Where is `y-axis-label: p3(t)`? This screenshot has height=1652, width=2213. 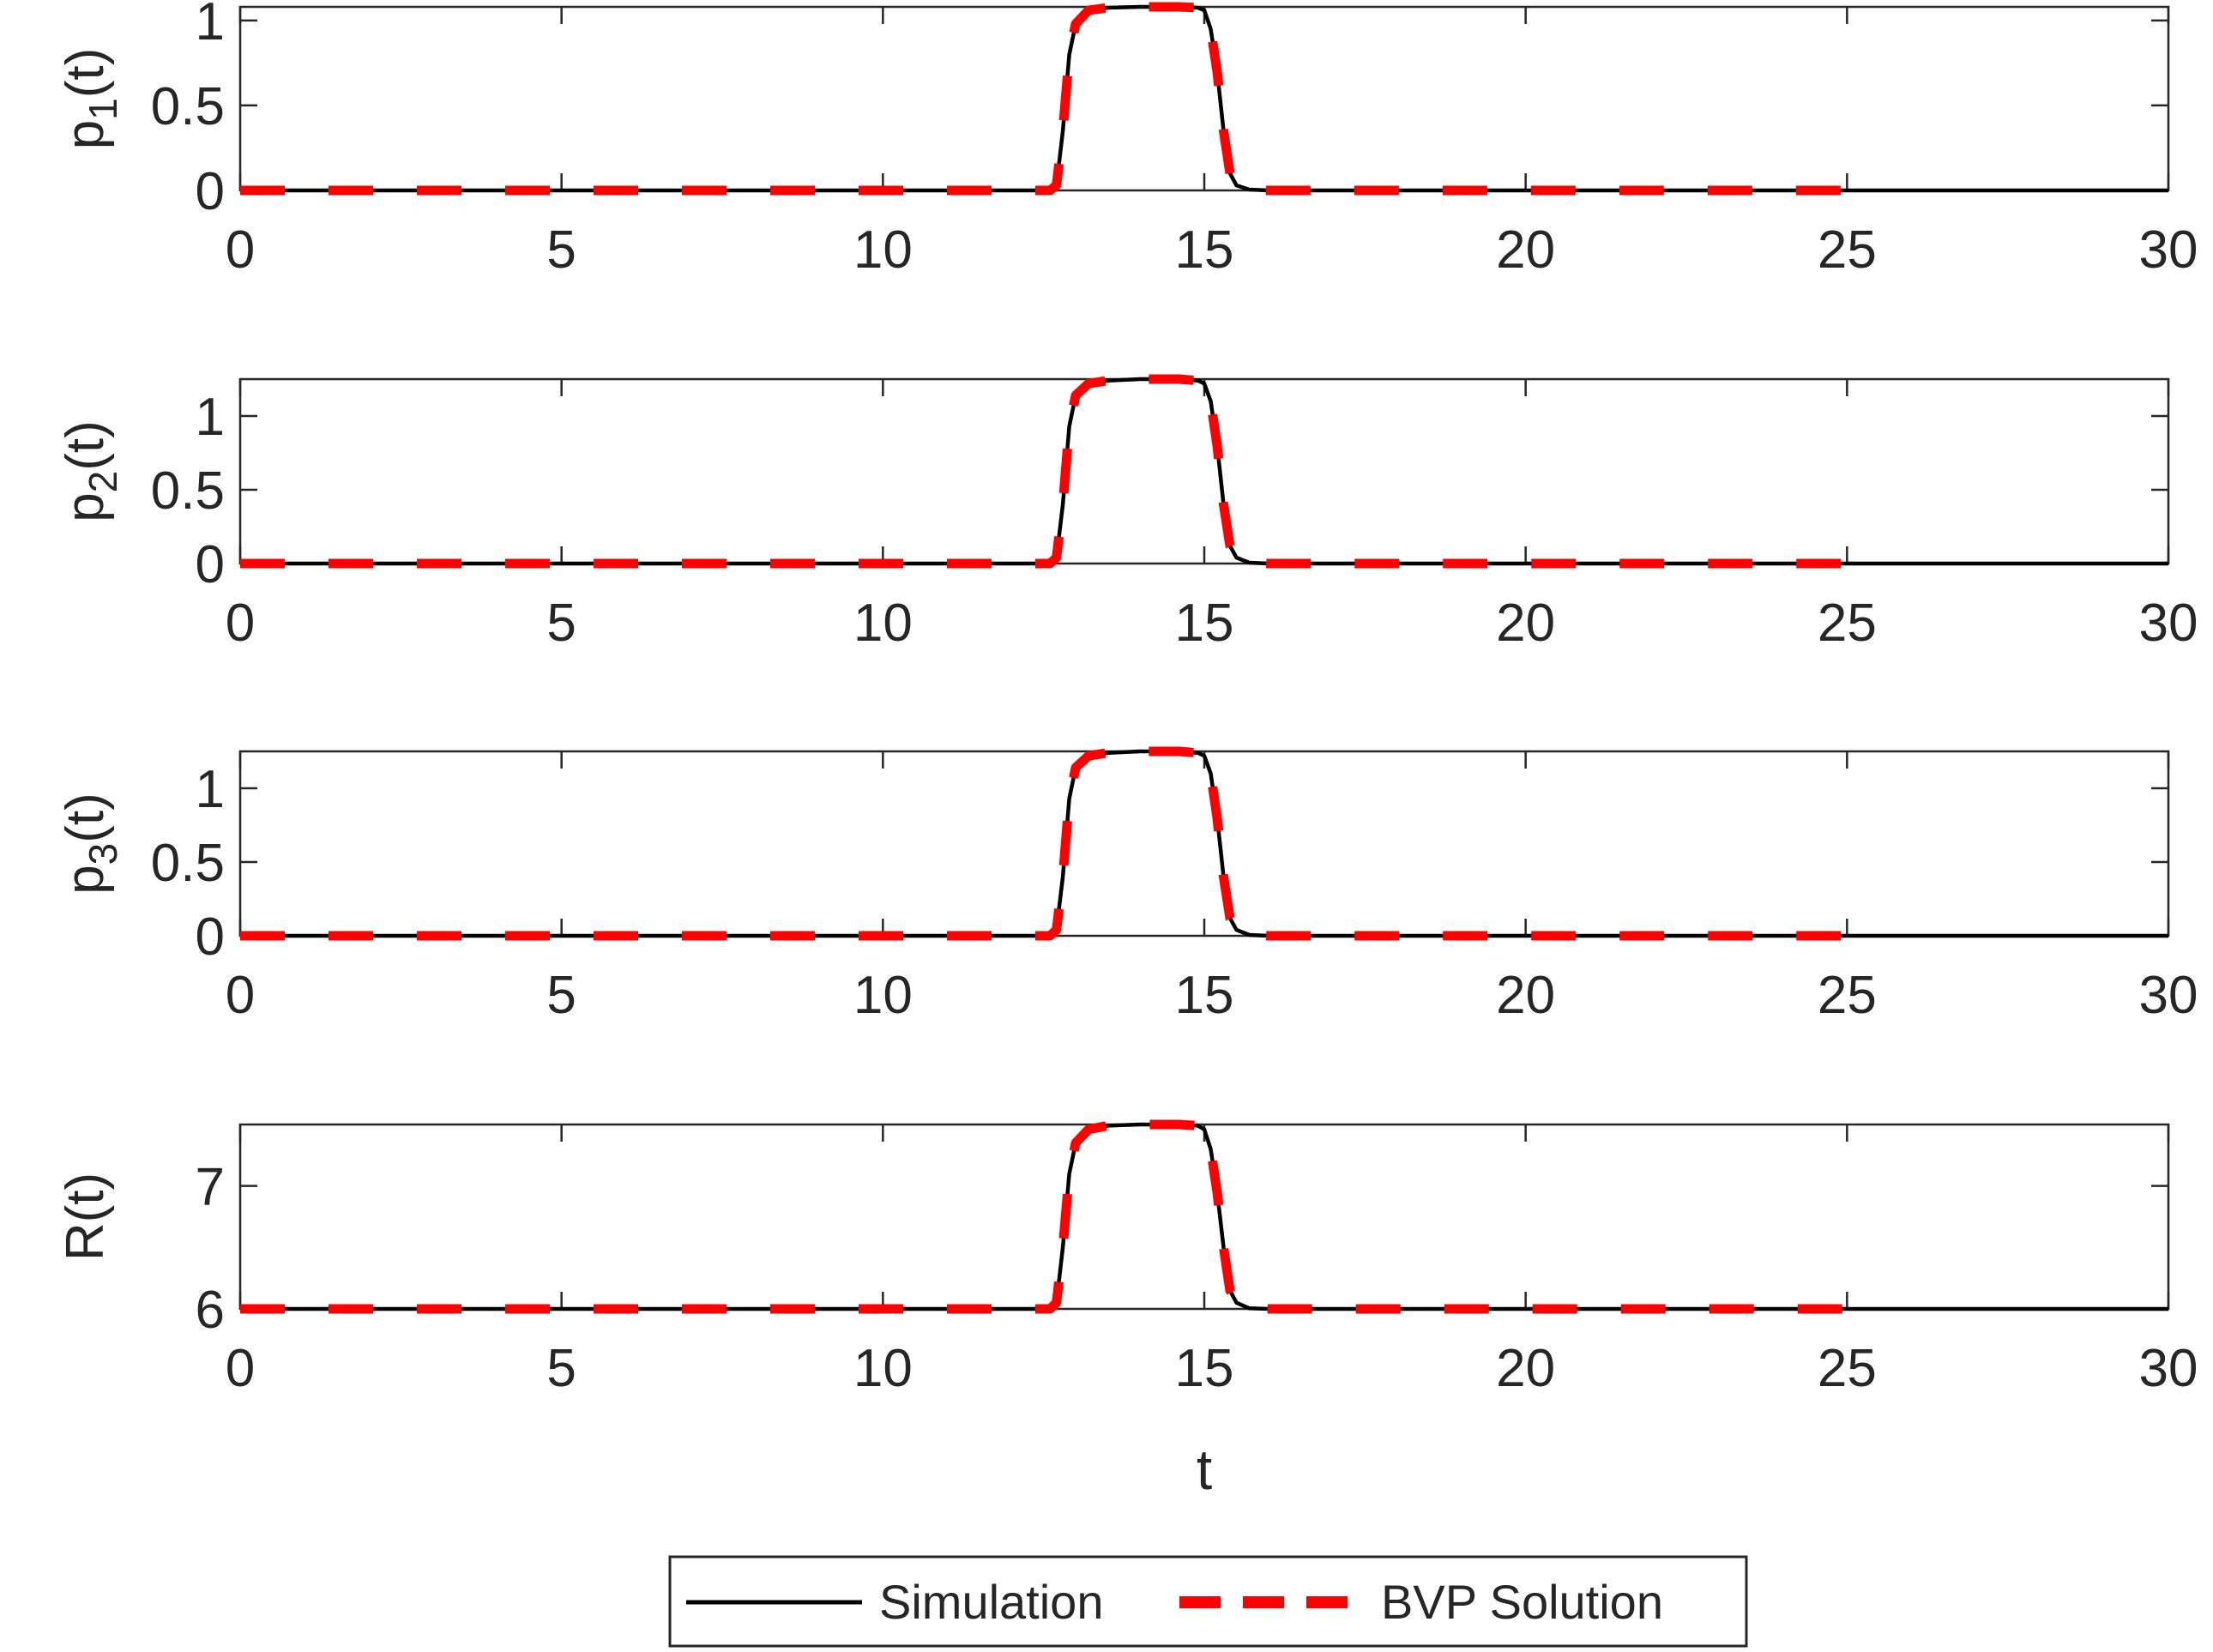
y-axis-label: p3(t) is located at coordinates (90, 844).